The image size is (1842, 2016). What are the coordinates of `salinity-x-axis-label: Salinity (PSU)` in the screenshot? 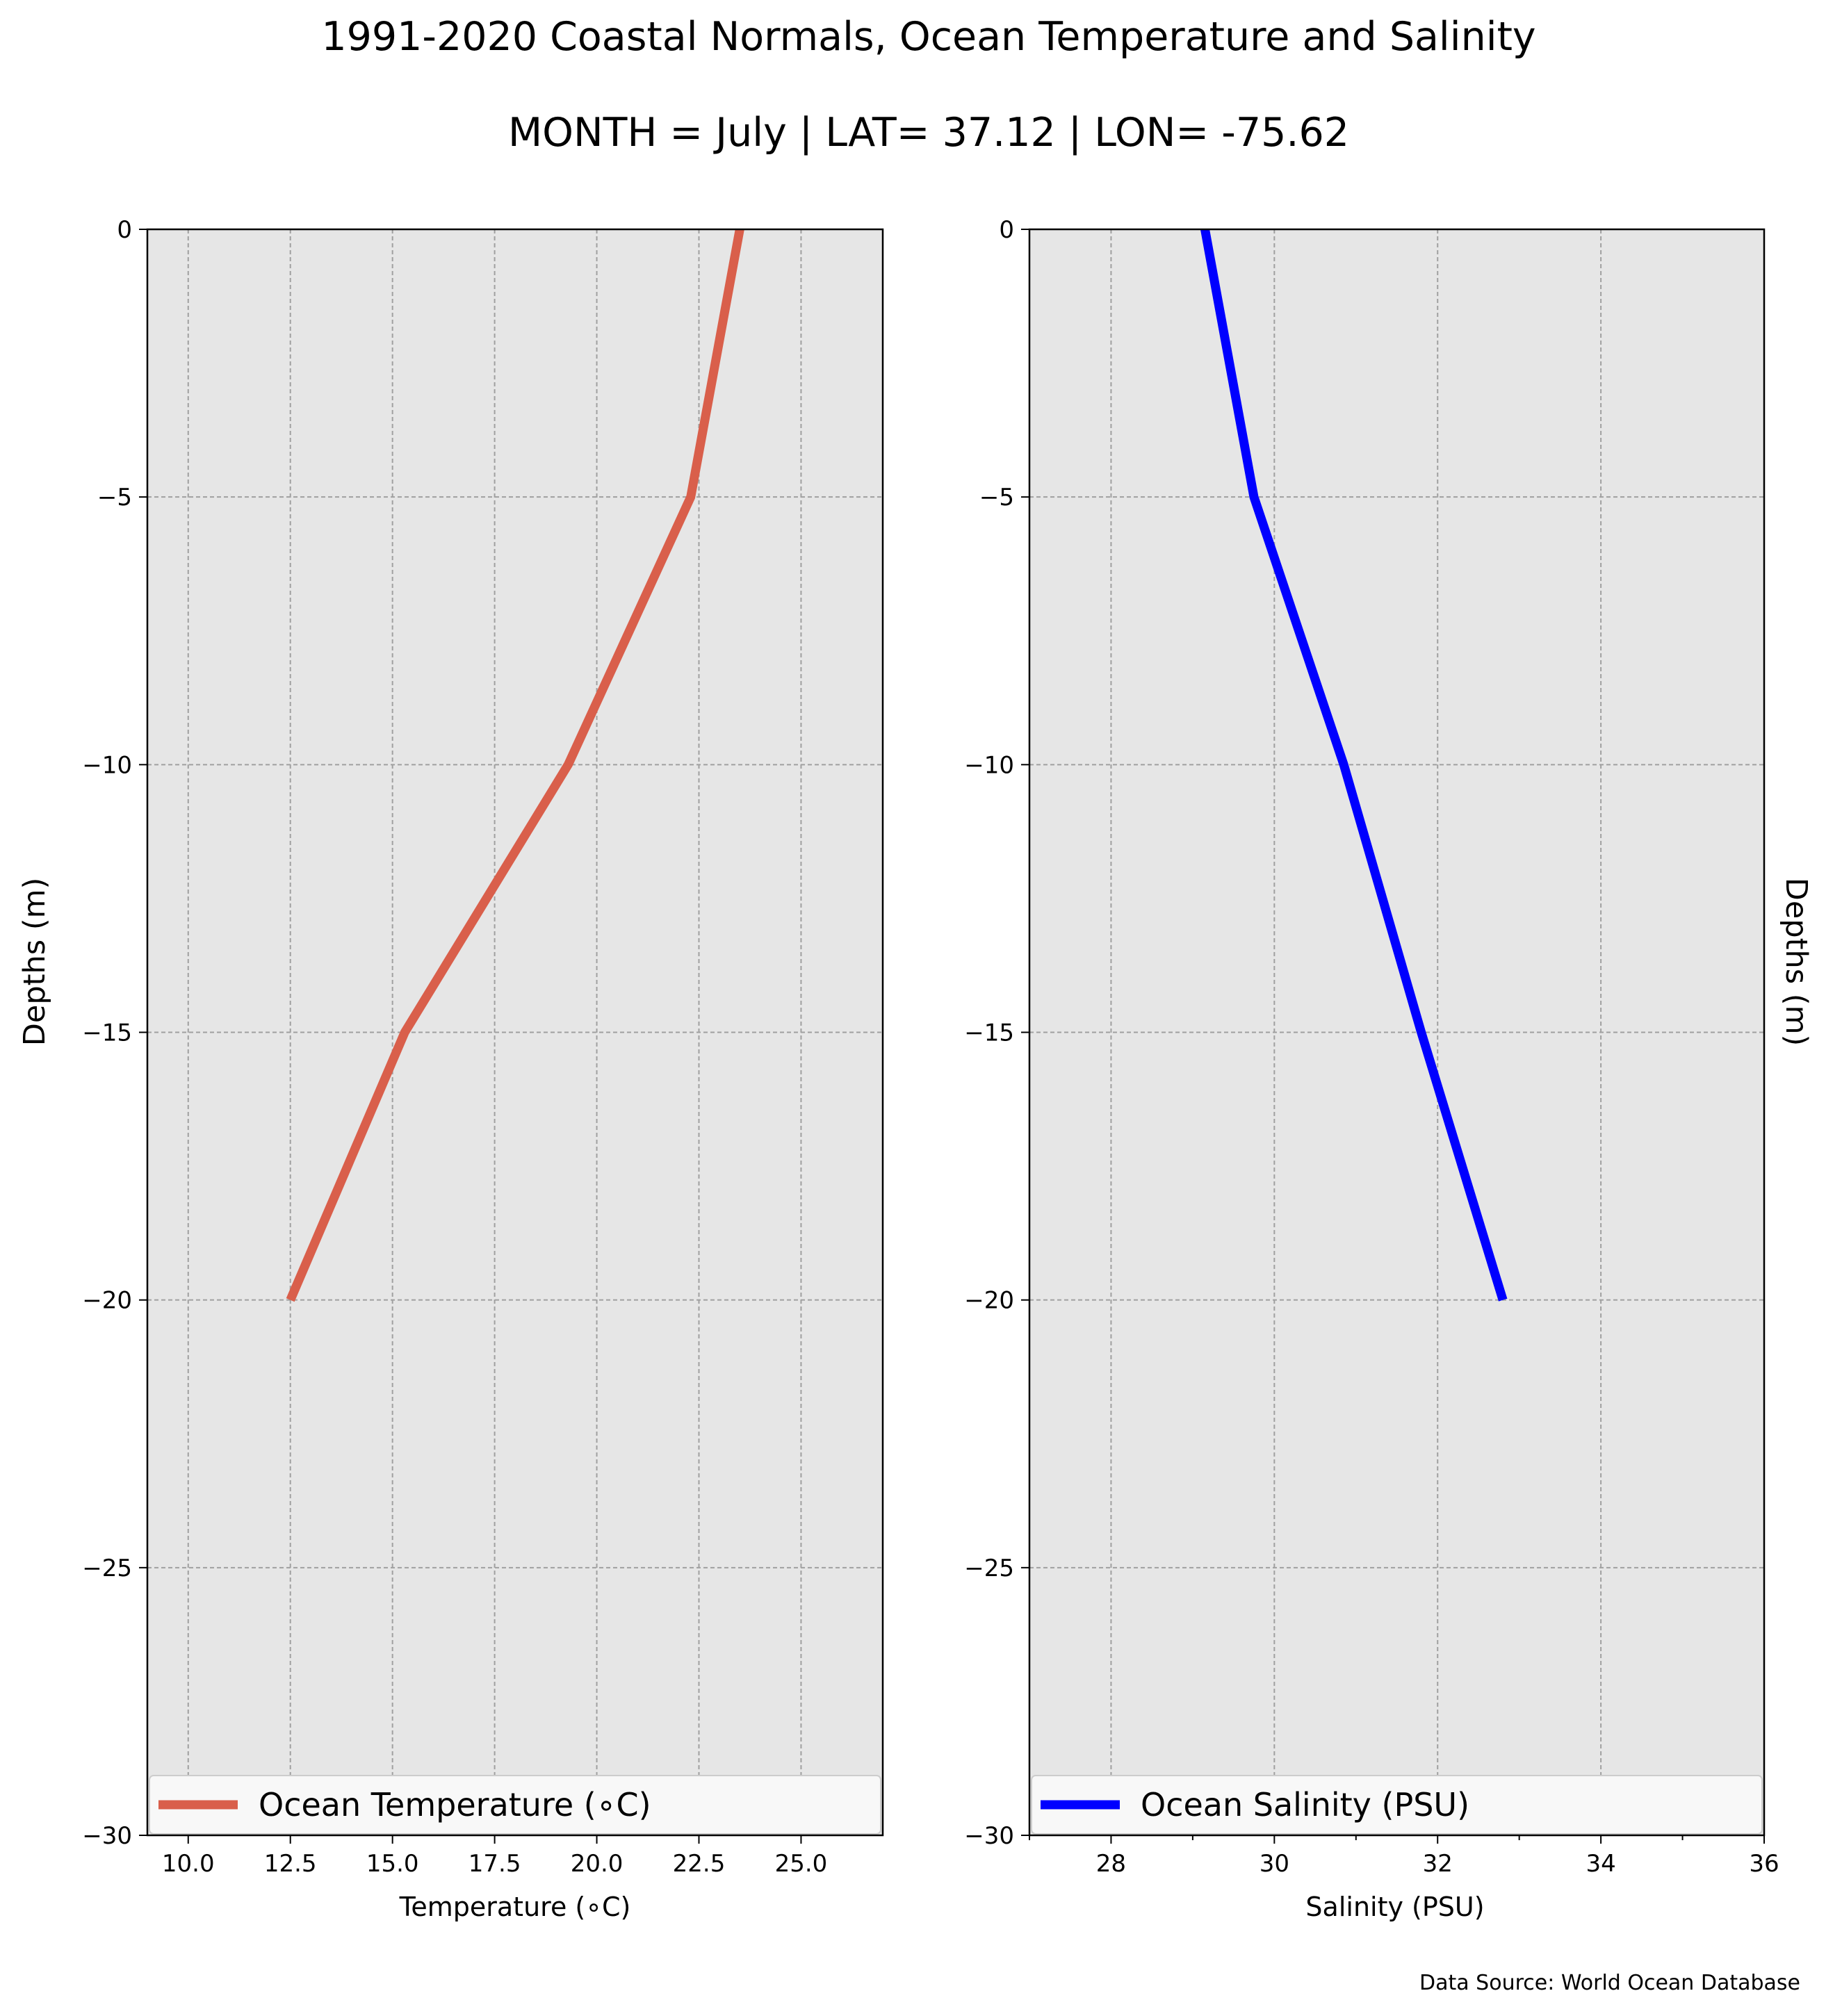 It's located at (1394, 1907).